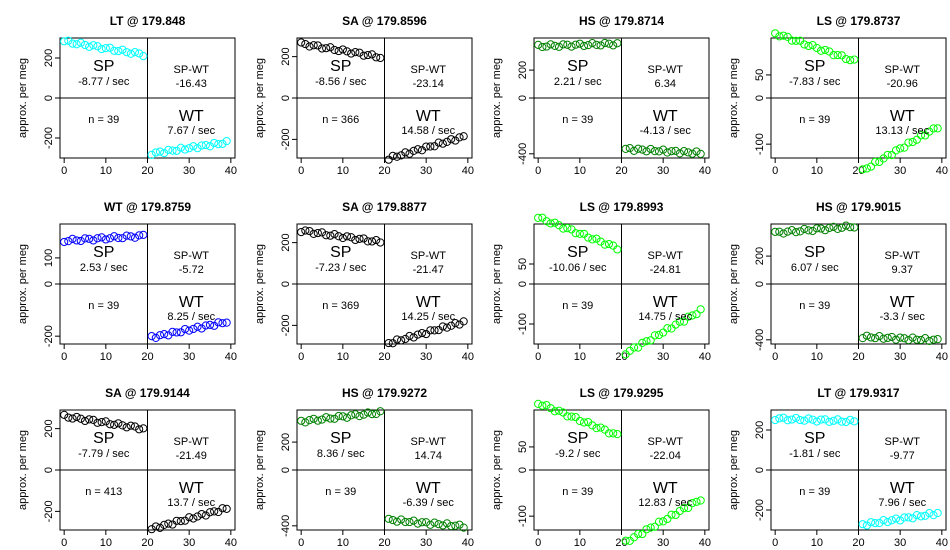  What do you see at coordinates (621, 171) in the screenshot?
I see `x-tick-label: 20` at bounding box center [621, 171].